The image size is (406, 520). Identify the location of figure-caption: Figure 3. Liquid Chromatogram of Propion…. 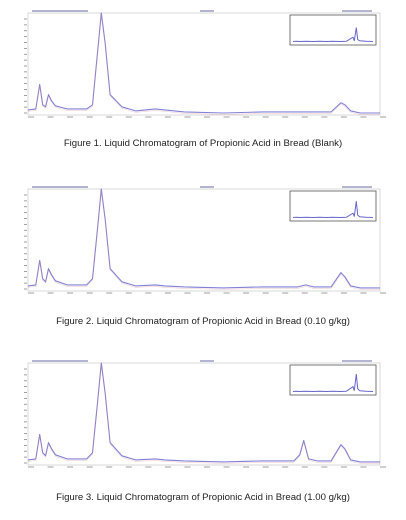
(203, 497).